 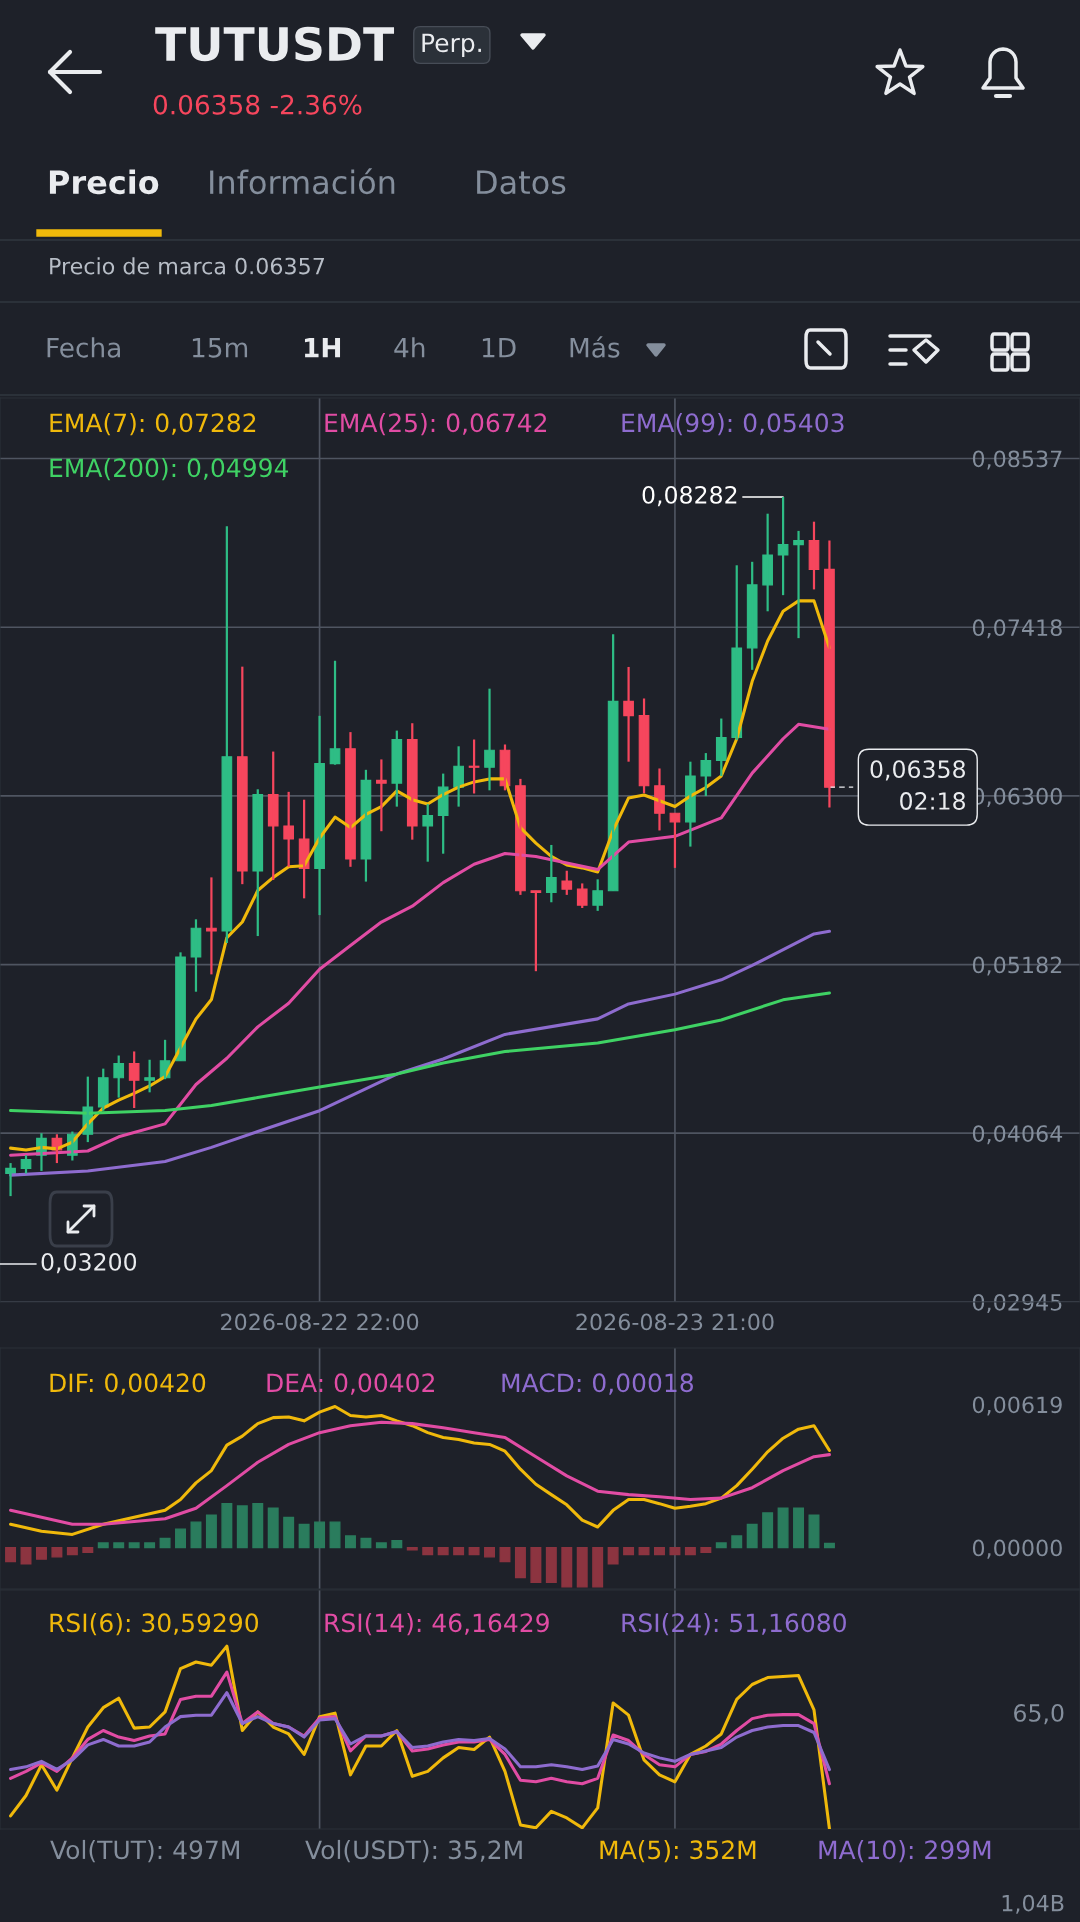 I want to click on y-tick-label: 0,04064, so click(x=1017, y=1135).